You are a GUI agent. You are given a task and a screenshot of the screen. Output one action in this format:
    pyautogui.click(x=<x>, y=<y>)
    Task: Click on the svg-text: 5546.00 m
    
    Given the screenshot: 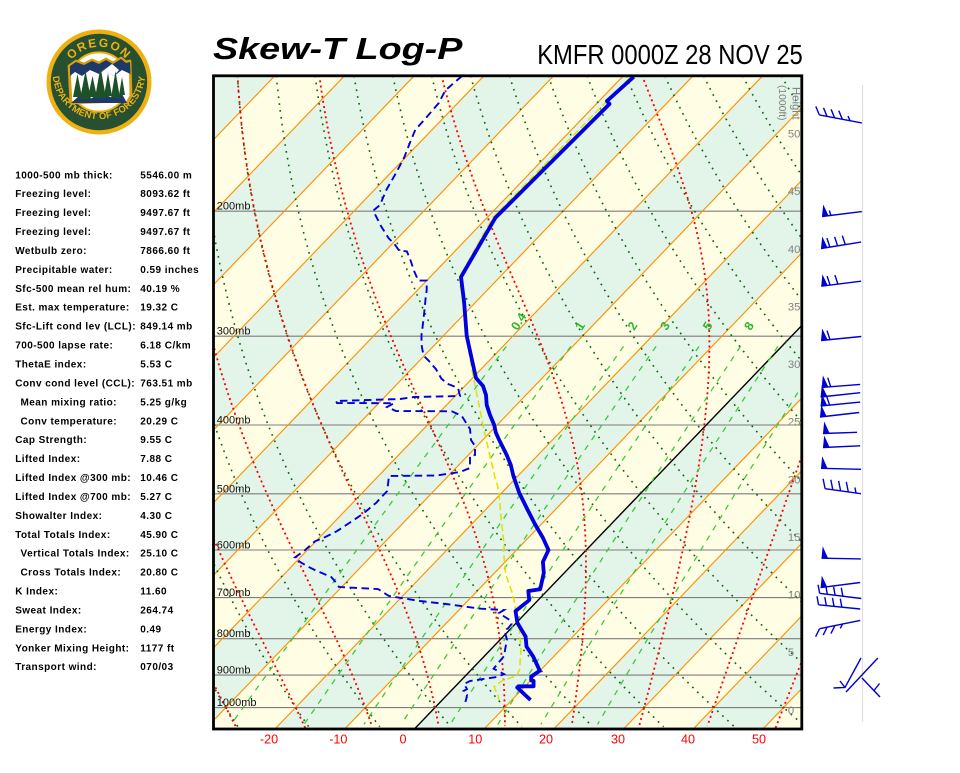 What is the action you would take?
    pyautogui.click(x=166, y=175)
    